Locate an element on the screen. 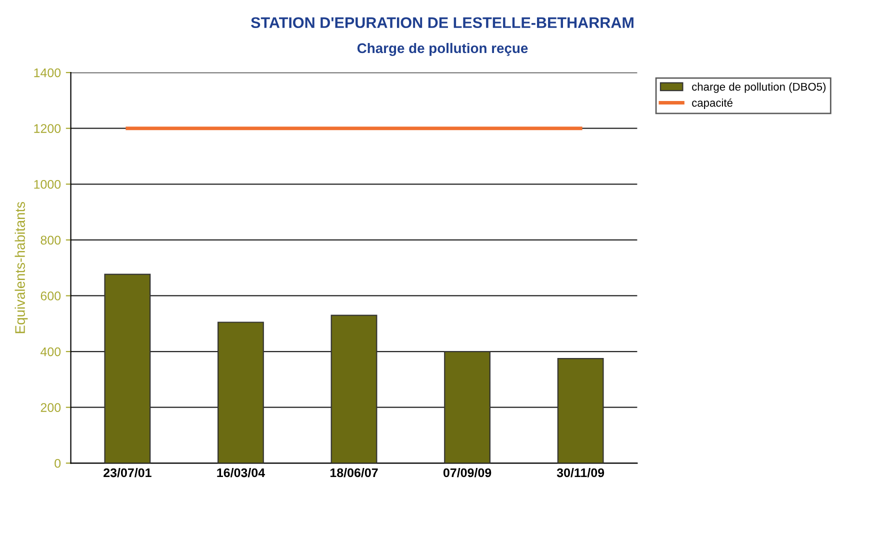  y-tick-label: 800 is located at coordinates (50, 240).